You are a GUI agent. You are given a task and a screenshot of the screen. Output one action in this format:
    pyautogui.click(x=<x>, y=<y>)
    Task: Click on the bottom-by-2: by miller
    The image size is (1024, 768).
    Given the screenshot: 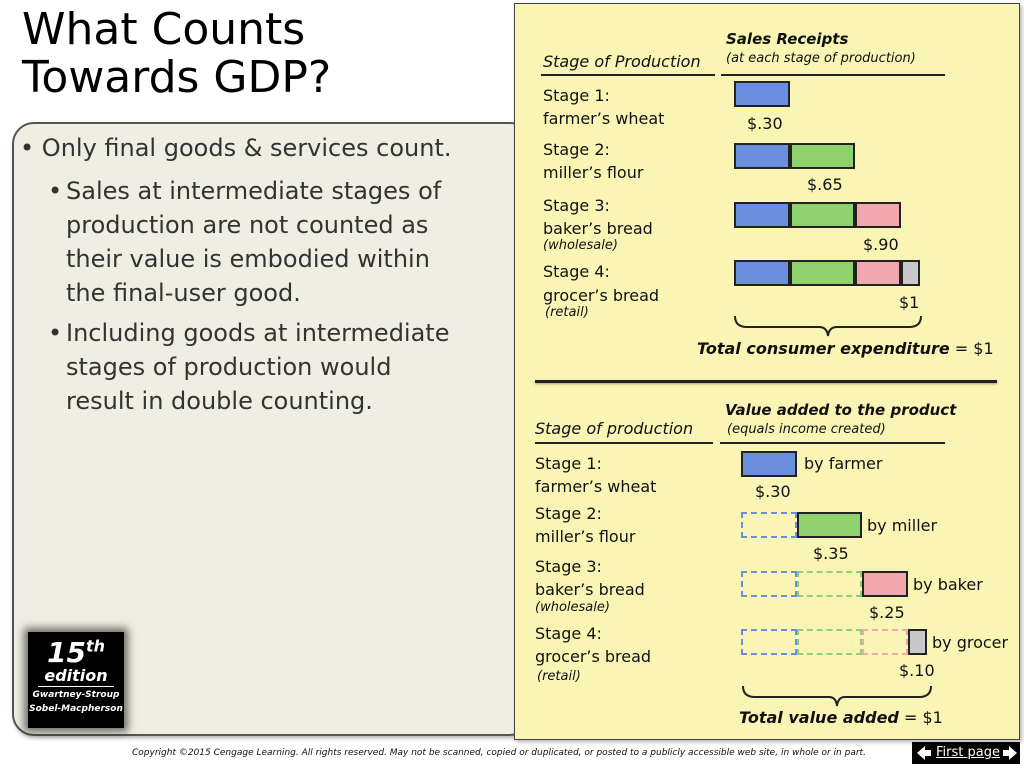 What is the action you would take?
    pyautogui.click(x=902, y=525)
    